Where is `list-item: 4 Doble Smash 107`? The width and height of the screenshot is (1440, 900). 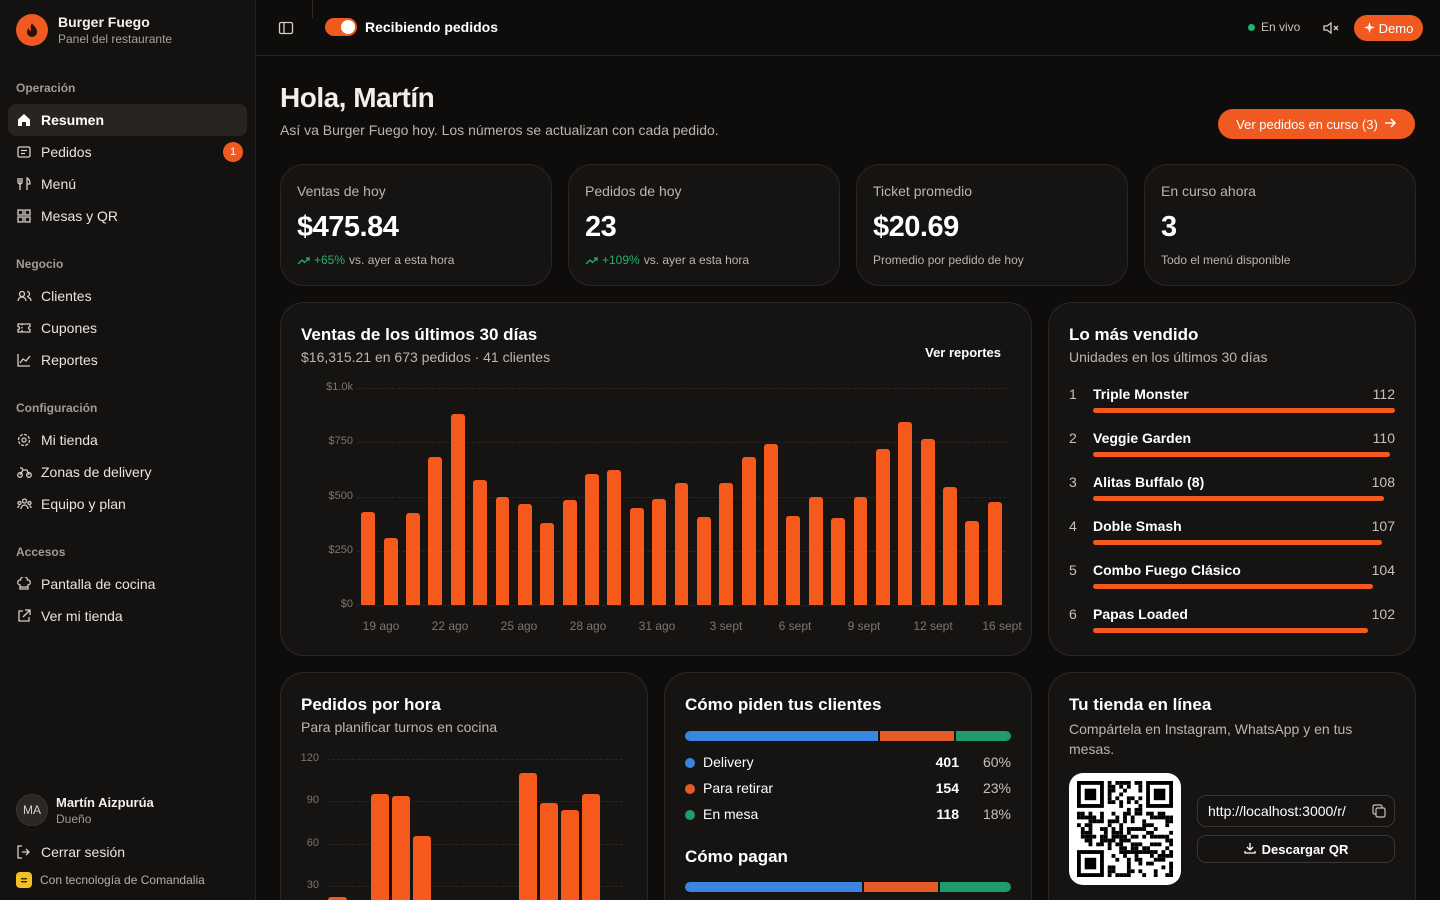 list-item: 4 Doble Smash 107 is located at coordinates (1232, 540).